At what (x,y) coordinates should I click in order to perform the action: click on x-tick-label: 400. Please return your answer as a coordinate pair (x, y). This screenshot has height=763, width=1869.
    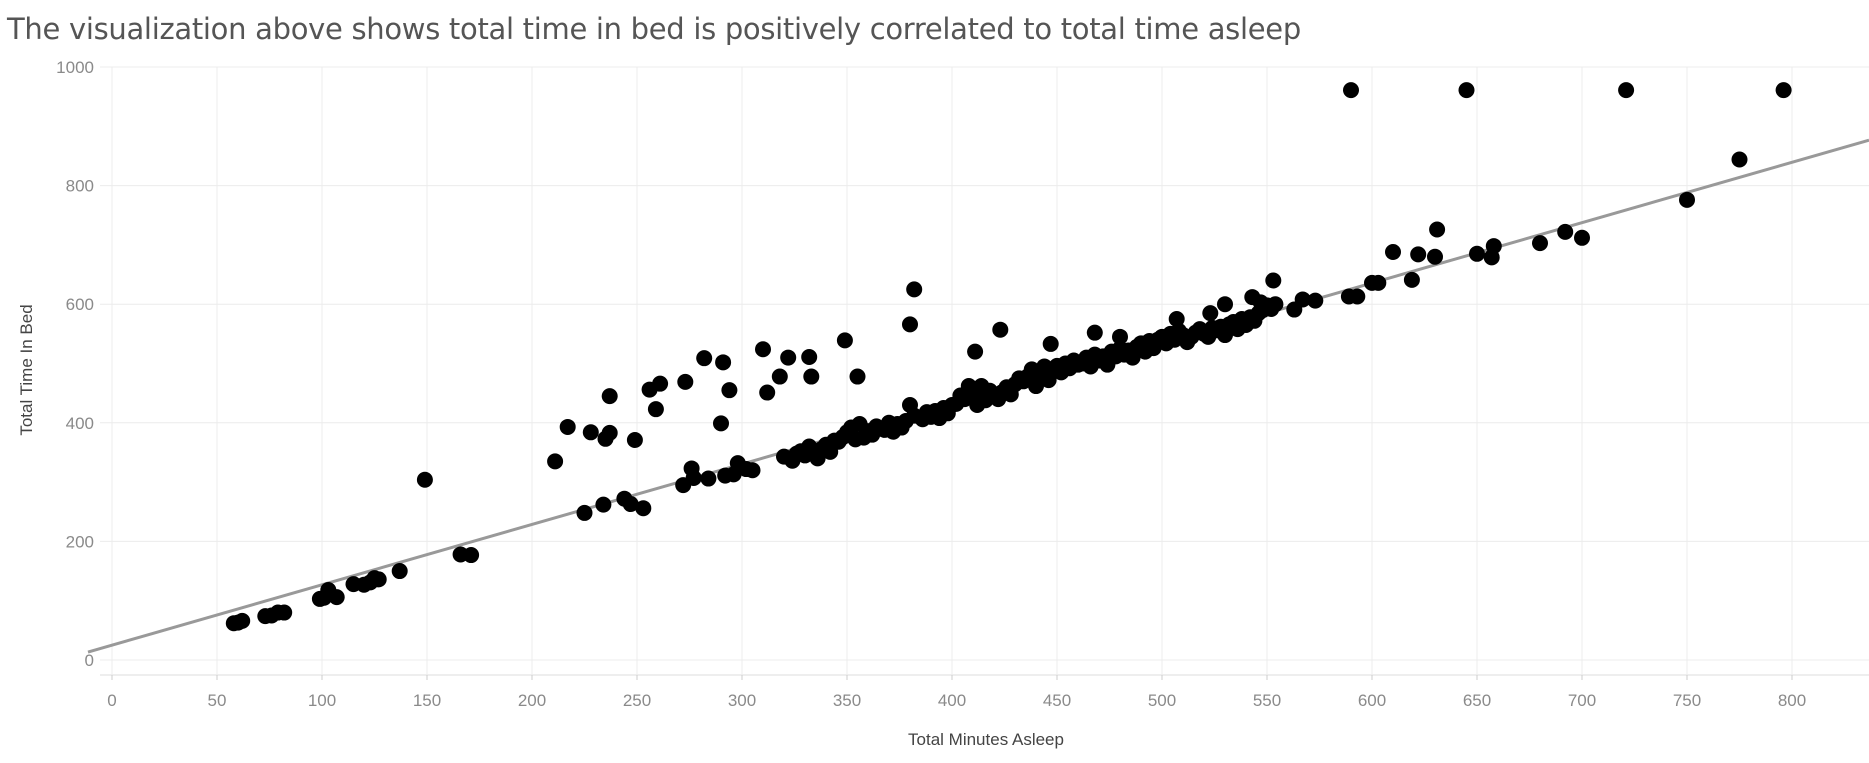
    Looking at the image, I should click on (952, 700).